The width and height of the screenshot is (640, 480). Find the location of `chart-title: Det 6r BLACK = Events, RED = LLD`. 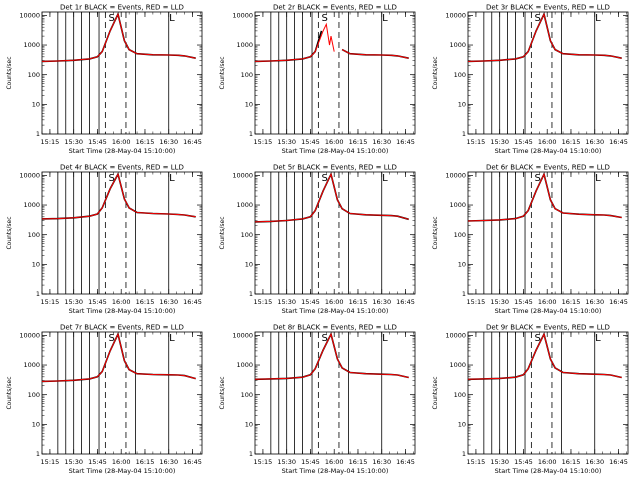

chart-title: Det 6r BLACK = Events, RED = LLD is located at coordinates (548, 168).